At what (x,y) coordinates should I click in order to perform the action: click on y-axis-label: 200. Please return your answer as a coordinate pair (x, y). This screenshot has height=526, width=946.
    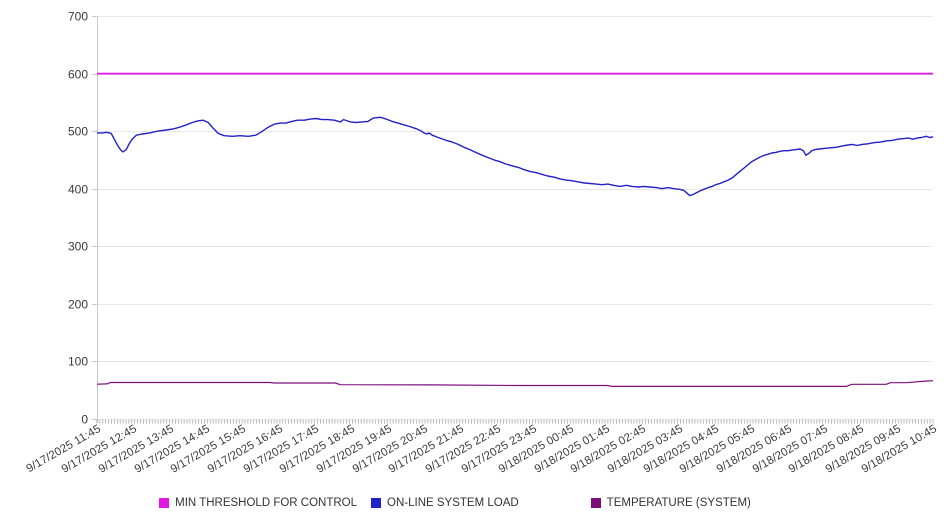
    Looking at the image, I should click on (78, 305).